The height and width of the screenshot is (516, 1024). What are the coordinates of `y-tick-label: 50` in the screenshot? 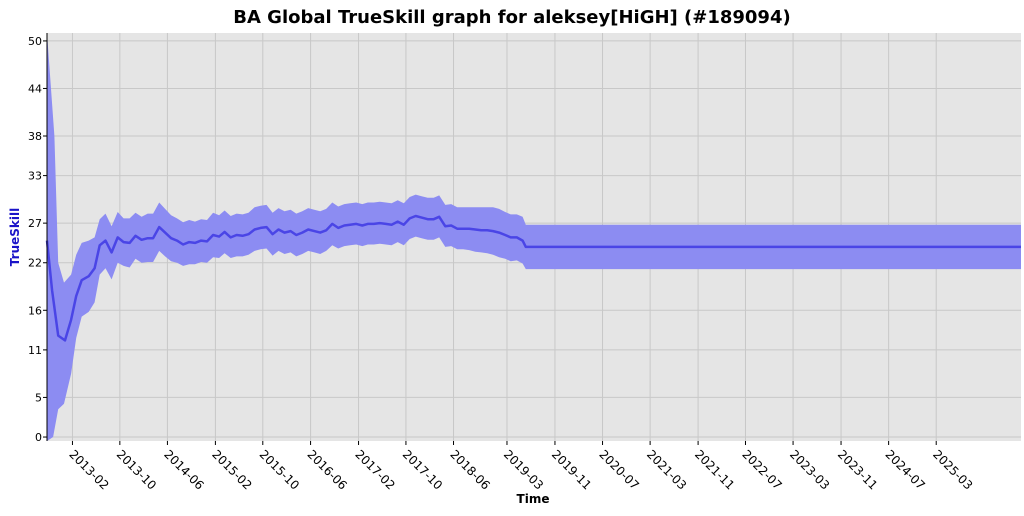 It's located at (35, 41).